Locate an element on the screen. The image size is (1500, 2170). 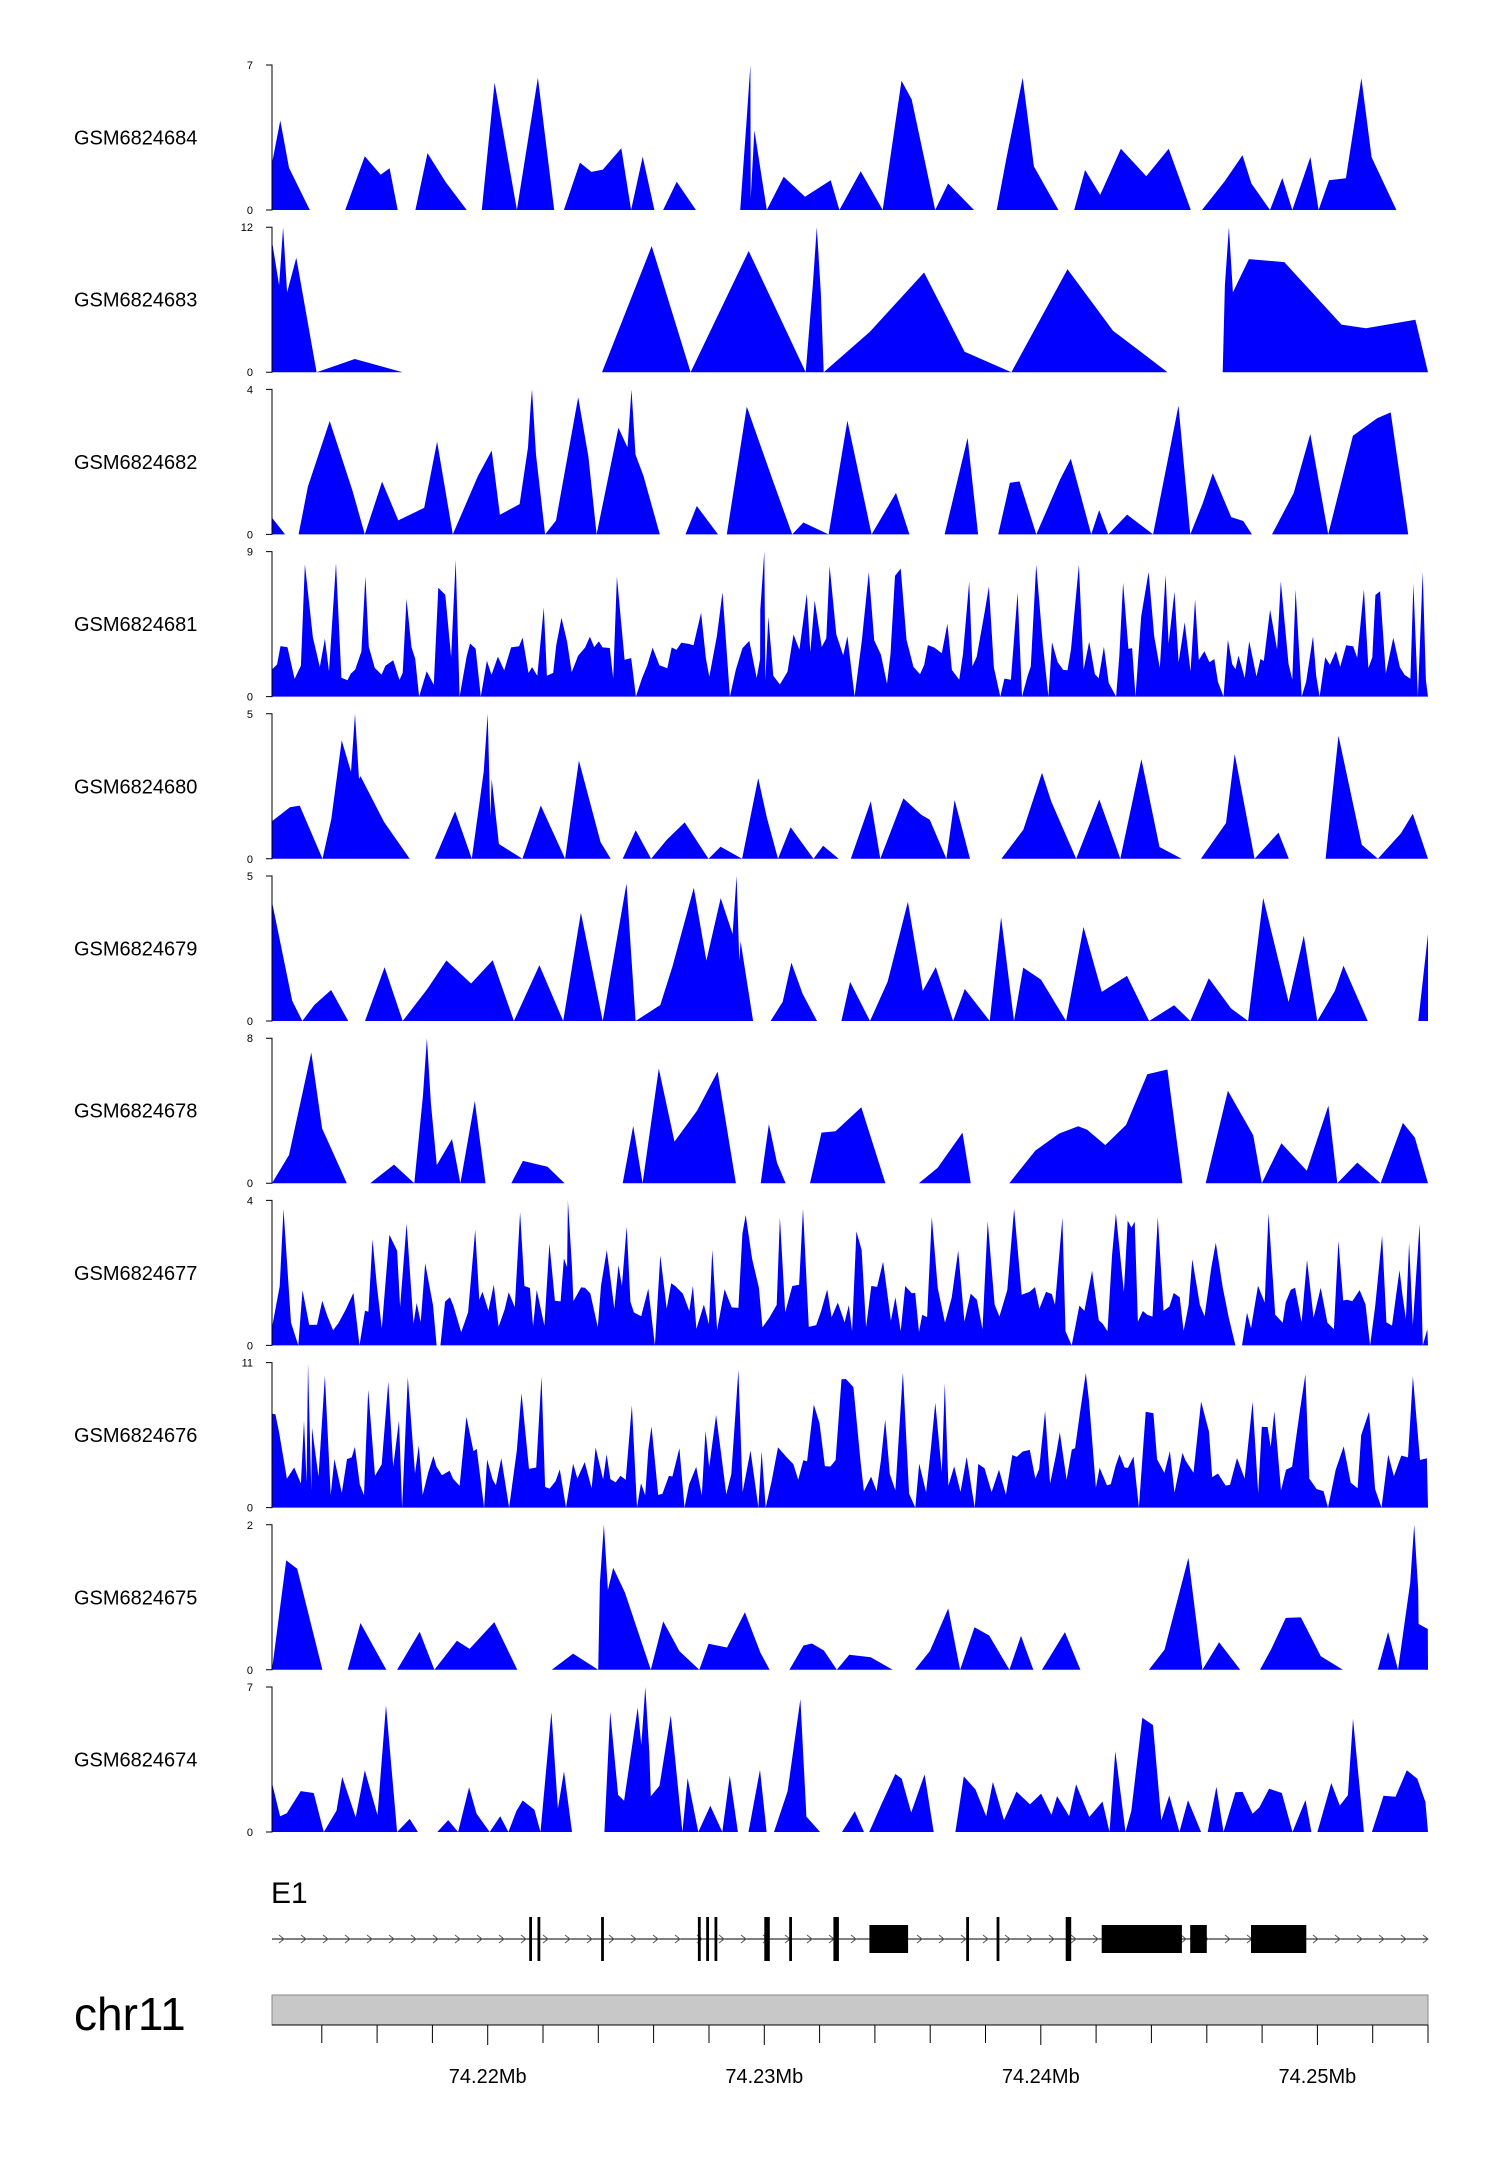
track-GSM6824675: 2 0 GSM6824675 is located at coordinates (751, 1598).